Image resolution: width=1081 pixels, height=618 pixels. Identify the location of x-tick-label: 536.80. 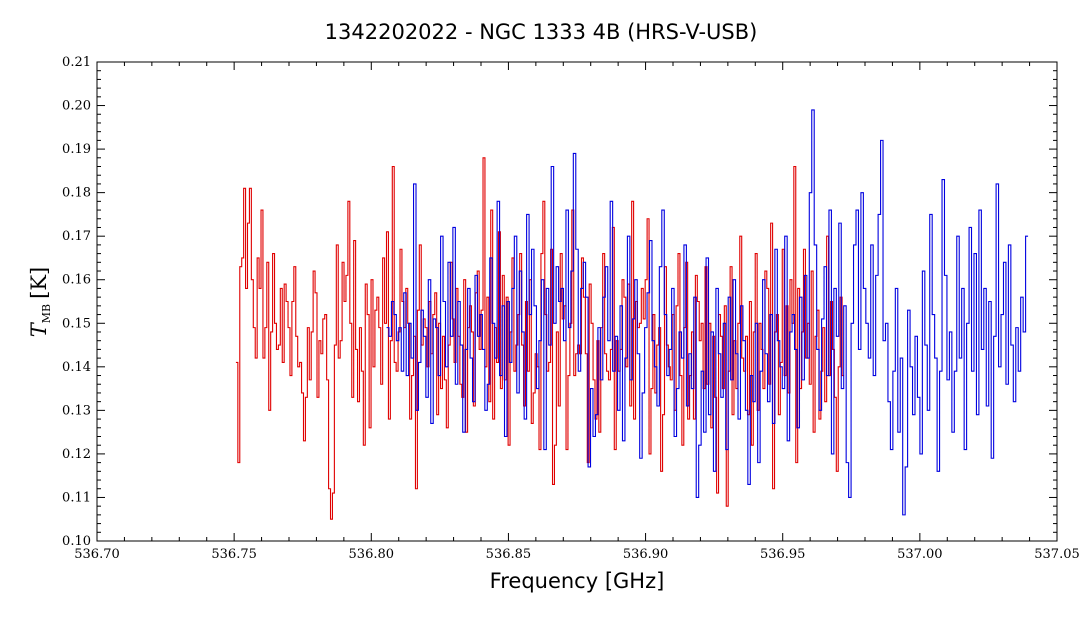
(372, 554).